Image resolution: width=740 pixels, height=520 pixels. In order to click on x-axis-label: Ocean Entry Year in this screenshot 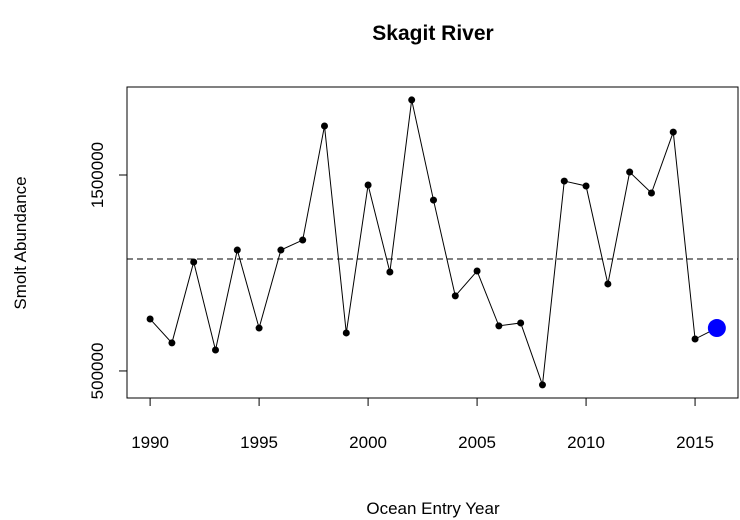, I will do `click(433, 508)`.